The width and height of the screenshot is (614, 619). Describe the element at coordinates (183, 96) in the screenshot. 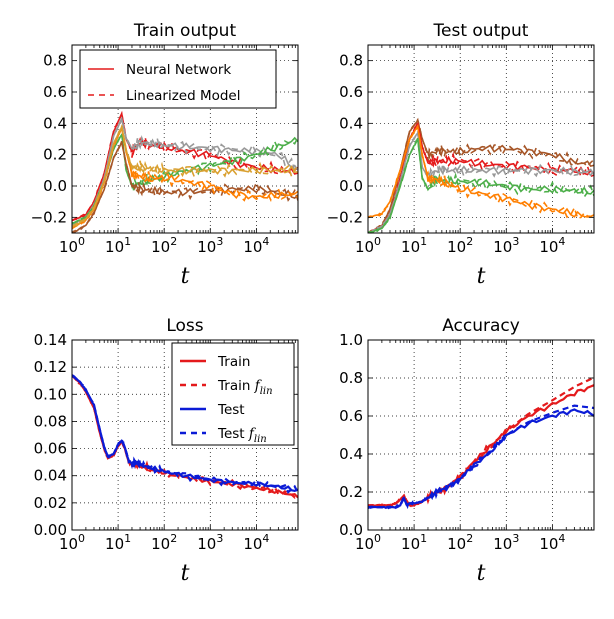

I see `legend-label: Linearized Model` at that location.